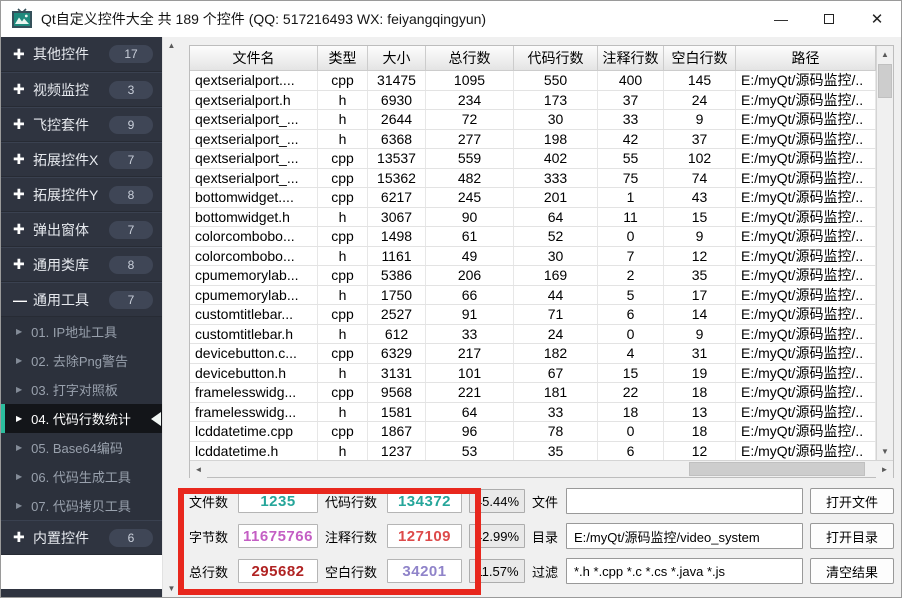 This screenshot has width=902, height=598. I want to click on column-header-5: 代码行数, so click(556, 58).